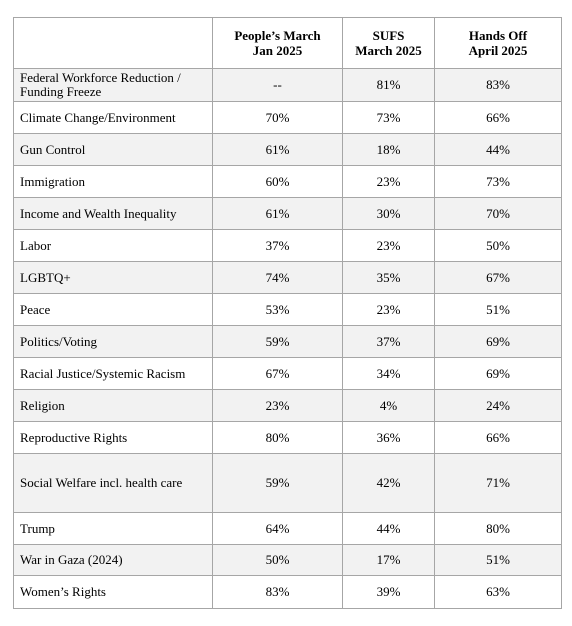  I want to click on header-hands-off-date: April 2025, so click(498, 50).